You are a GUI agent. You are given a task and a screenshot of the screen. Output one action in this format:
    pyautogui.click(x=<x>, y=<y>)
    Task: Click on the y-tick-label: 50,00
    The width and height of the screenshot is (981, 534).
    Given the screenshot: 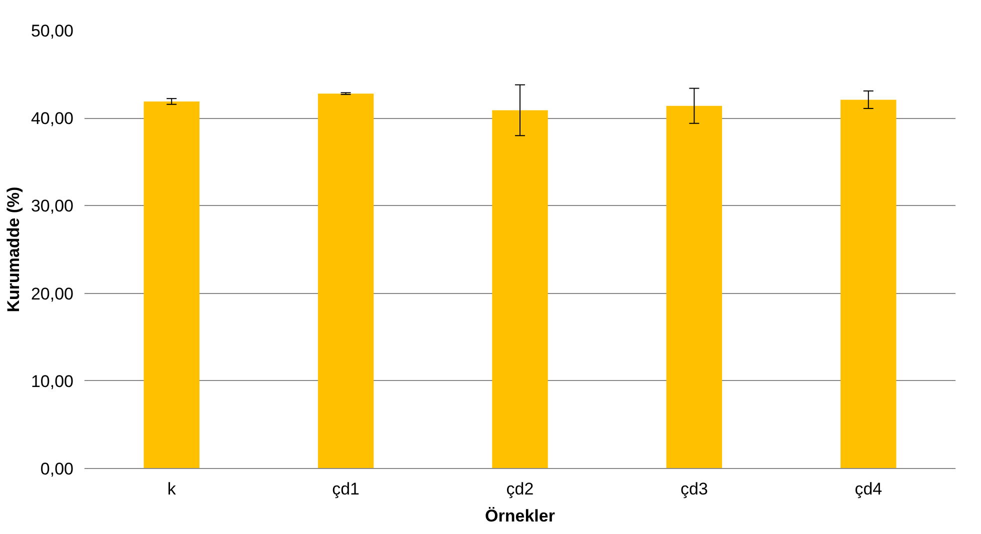 What is the action you would take?
    pyautogui.click(x=52, y=31)
    